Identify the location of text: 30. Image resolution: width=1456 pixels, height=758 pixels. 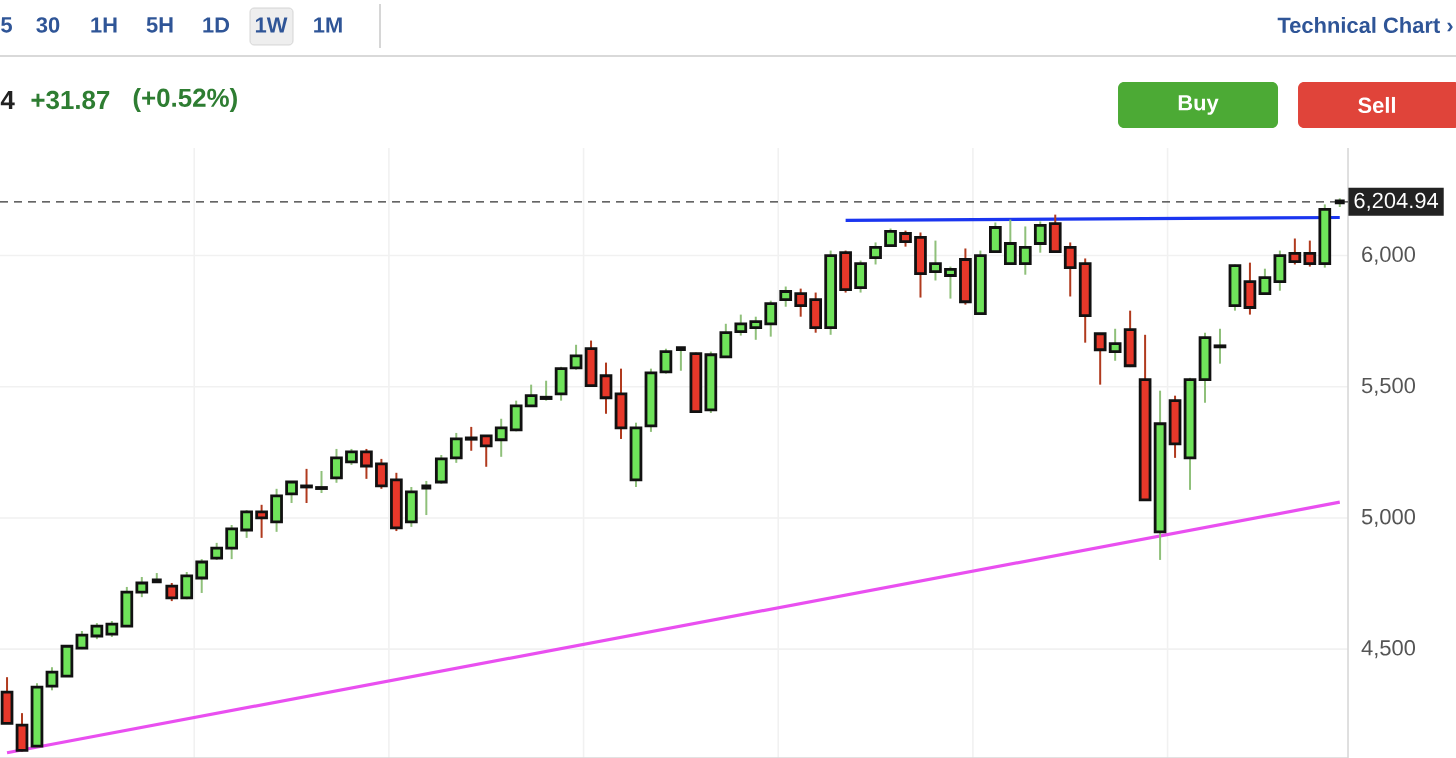
(48, 25).